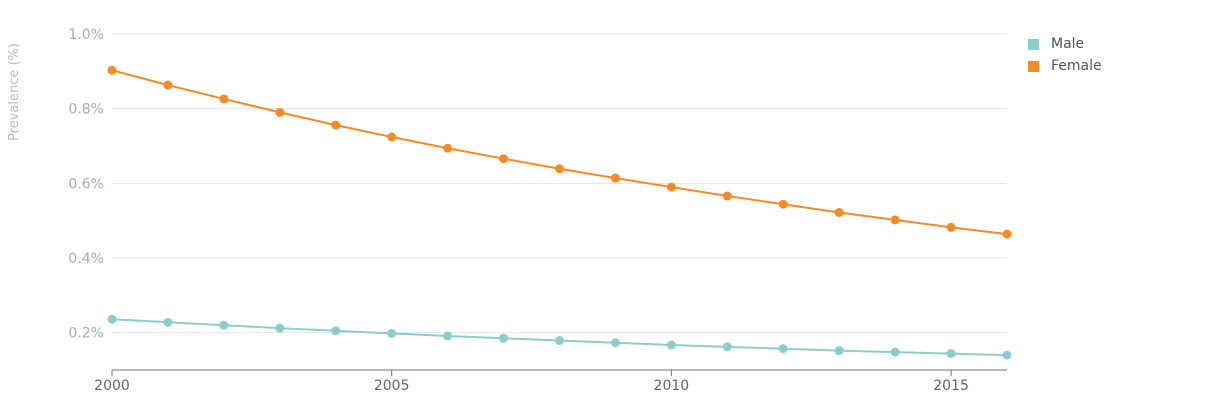 Image resolution: width=1230 pixels, height=403 pixels. Describe the element at coordinates (1068, 44) in the screenshot. I see `legend-label-male: Male` at that location.